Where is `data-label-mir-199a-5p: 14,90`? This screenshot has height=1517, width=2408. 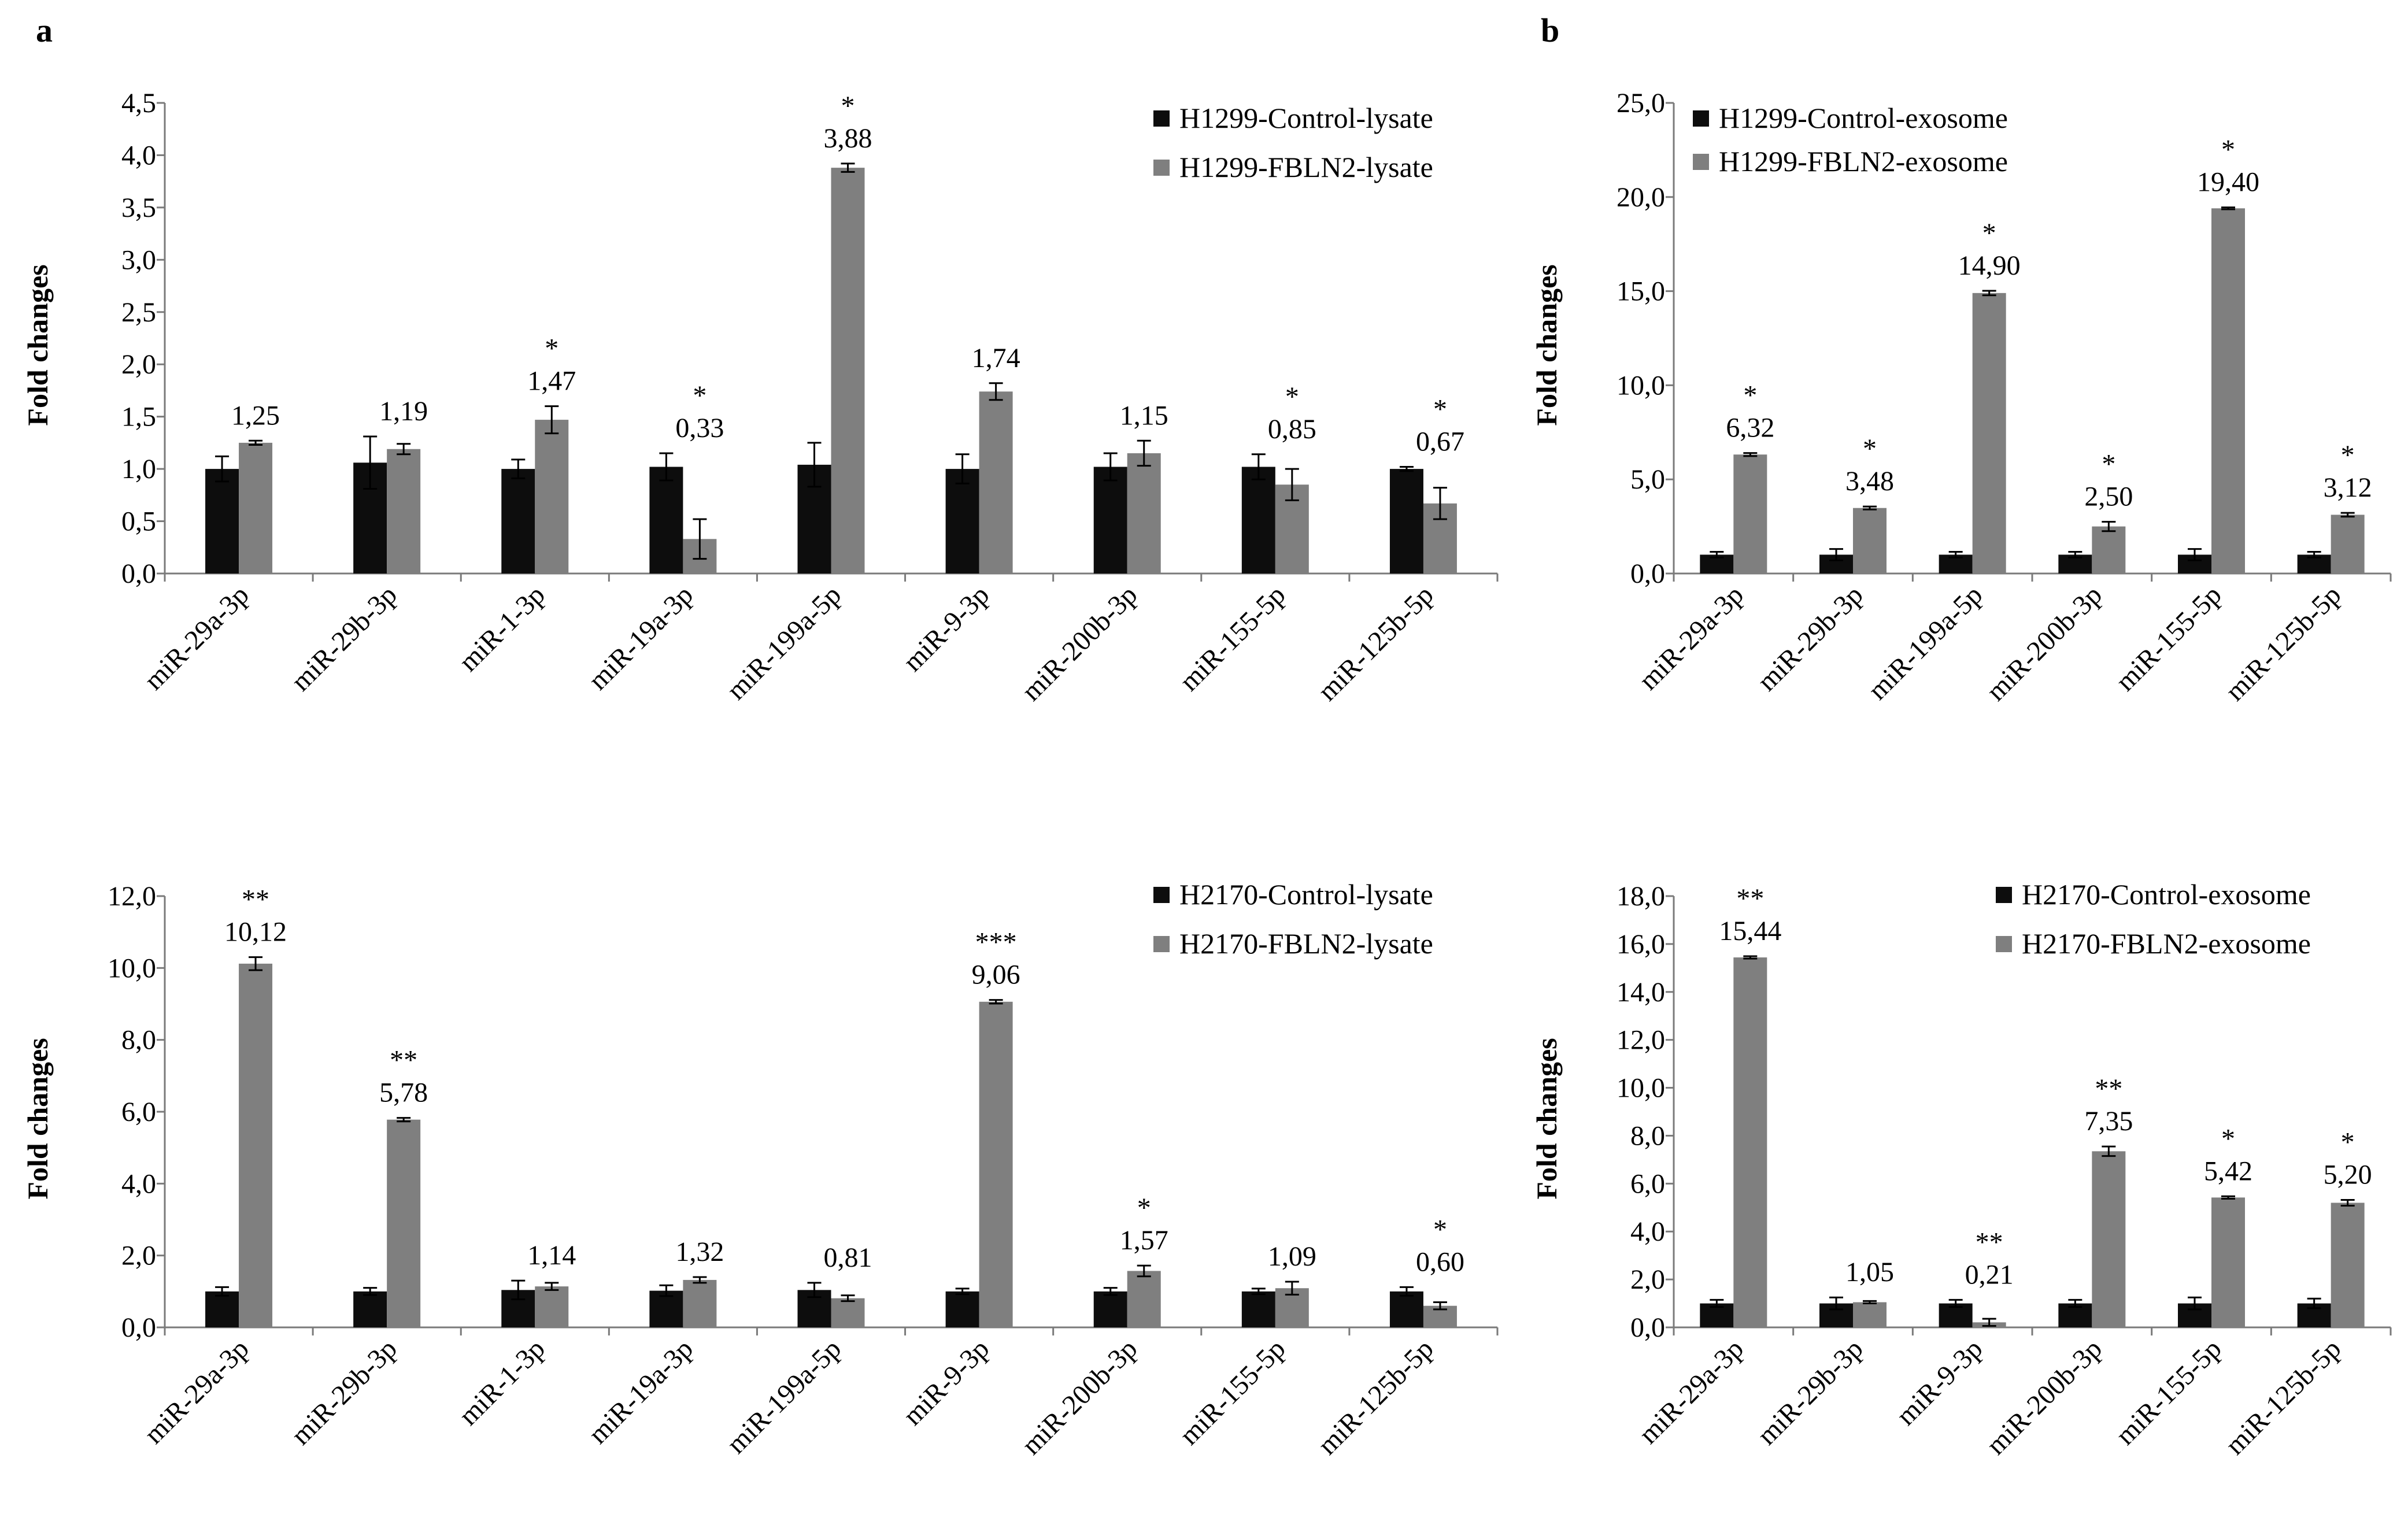
data-label-mir-199a-5p: 14,90 is located at coordinates (1990, 265).